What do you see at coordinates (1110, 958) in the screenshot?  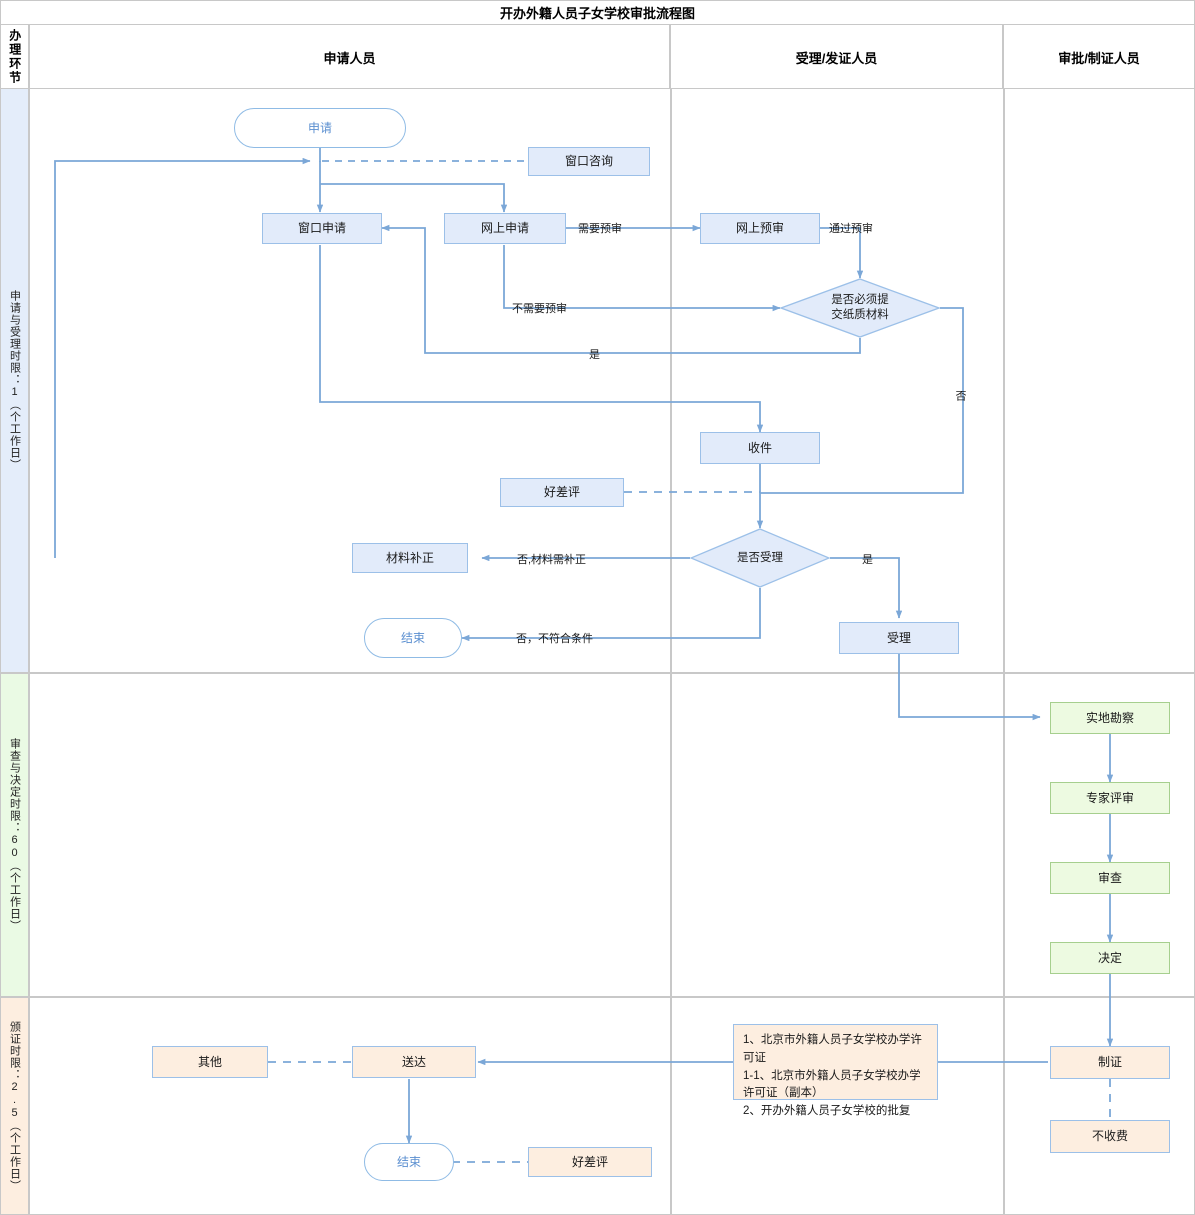 I see `node-decide: 决定` at bounding box center [1110, 958].